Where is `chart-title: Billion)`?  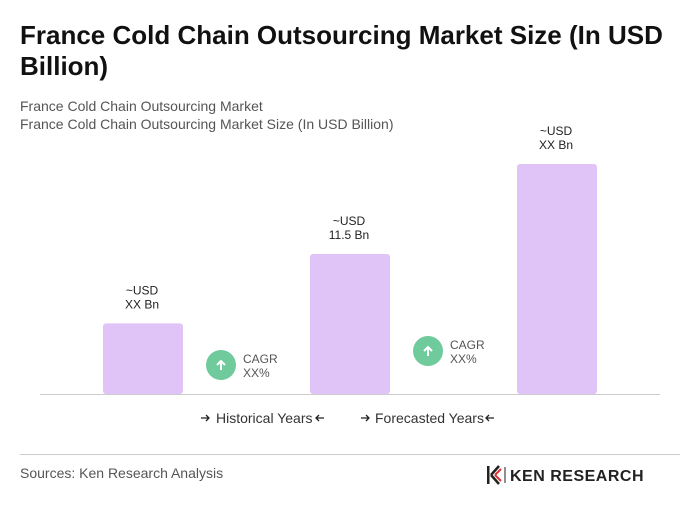
chart-title: Billion) is located at coordinates (64, 66).